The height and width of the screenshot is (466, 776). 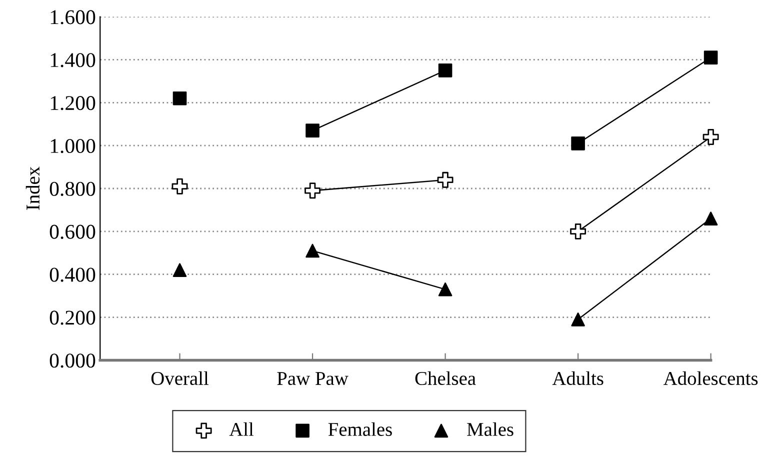 I want to click on y-tick-label: 1.400, so click(x=73, y=60).